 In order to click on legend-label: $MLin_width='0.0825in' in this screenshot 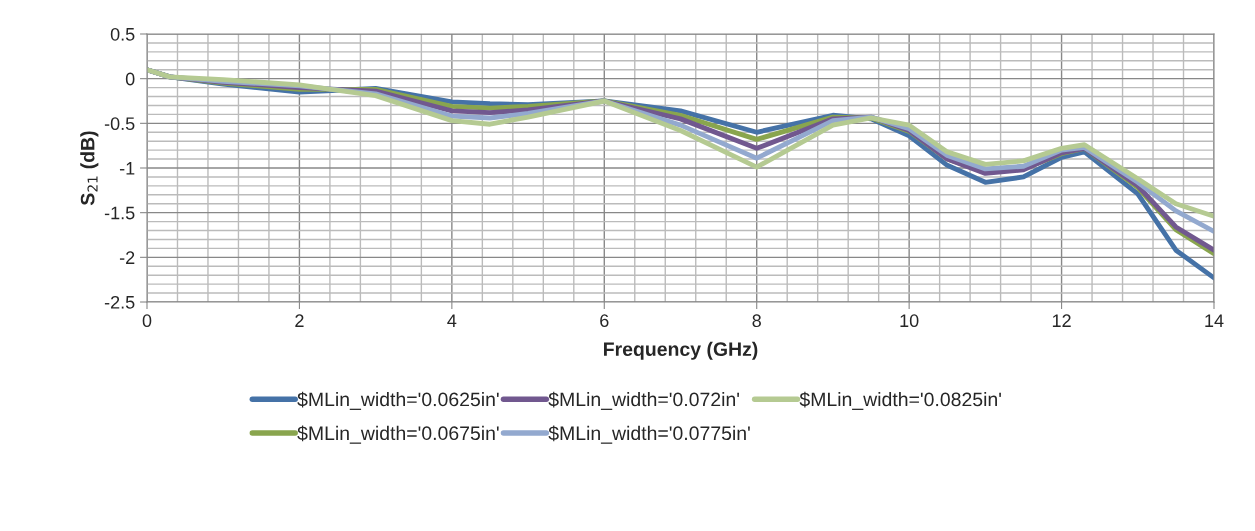, I will do `click(900, 400)`.